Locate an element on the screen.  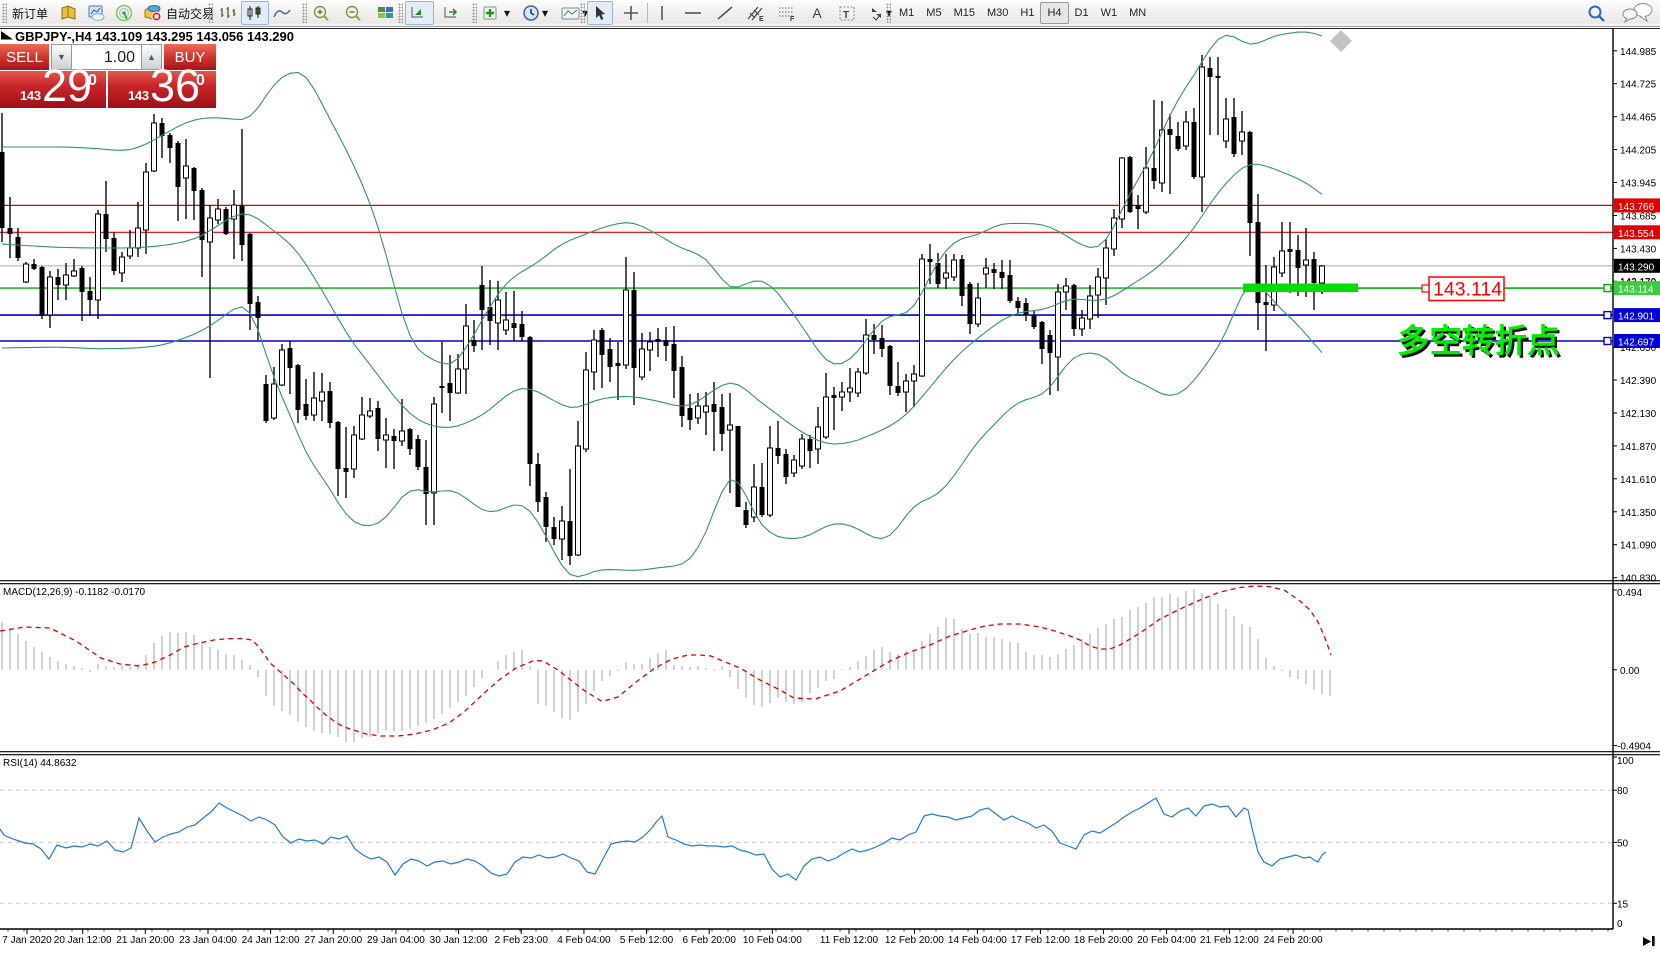
svg-text: 144.205 is located at coordinates (1638, 151).